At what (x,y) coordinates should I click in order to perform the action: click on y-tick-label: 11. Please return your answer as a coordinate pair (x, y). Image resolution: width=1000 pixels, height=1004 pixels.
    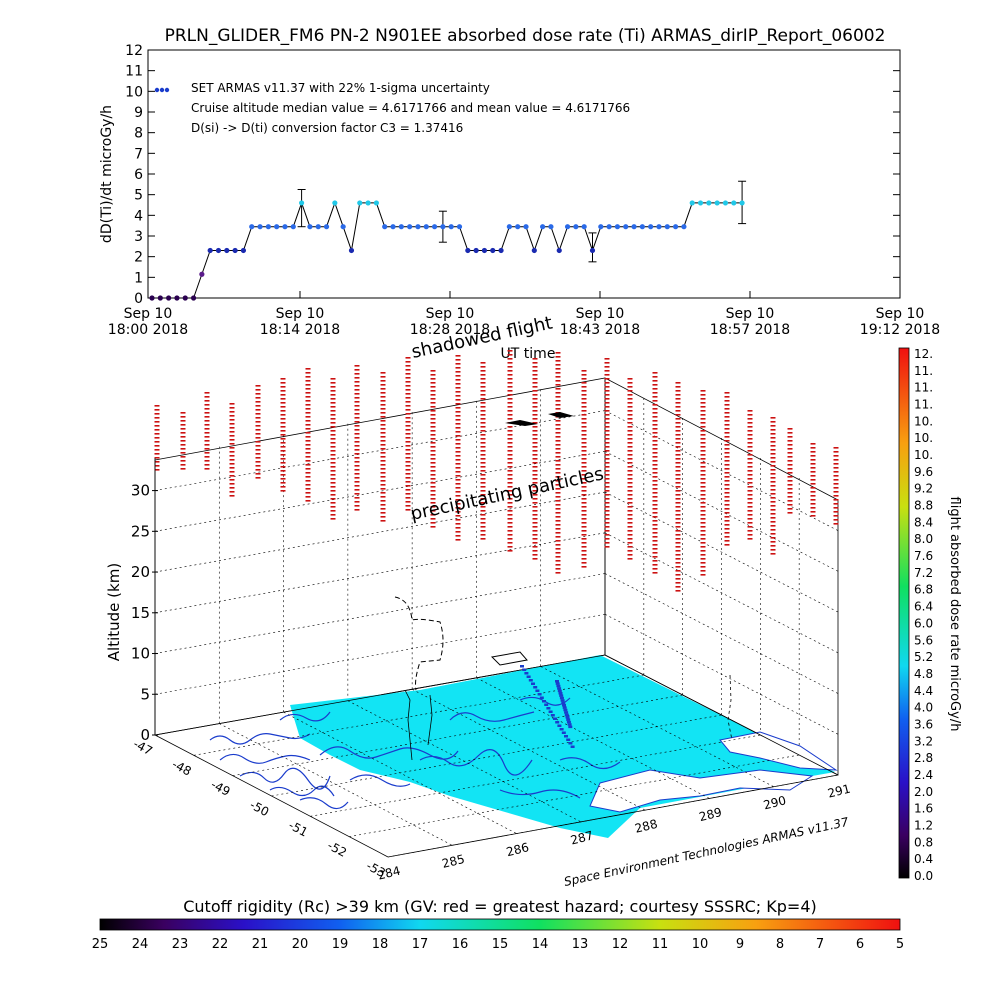
    Looking at the image, I should click on (134, 72).